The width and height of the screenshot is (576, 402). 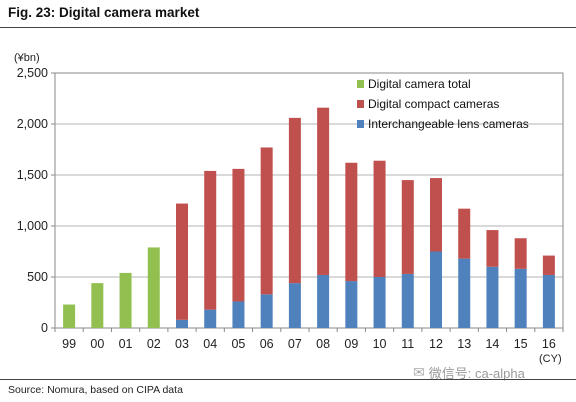 What do you see at coordinates (32, 226) in the screenshot?
I see `y-tick-label: 1,000` at bounding box center [32, 226].